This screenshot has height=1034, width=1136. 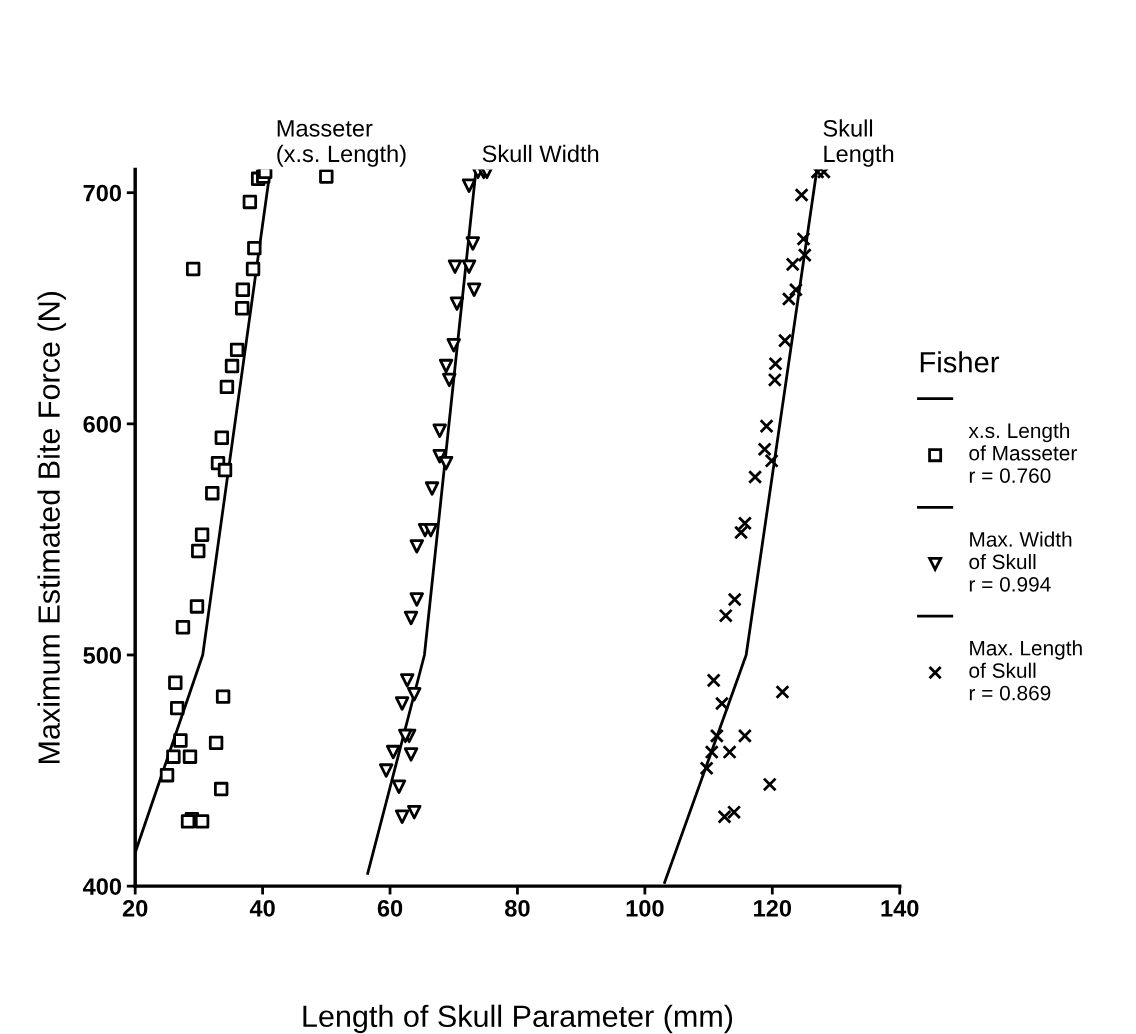 What do you see at coordinates (858, 143) in the screenshot?
I see `text: Skull Length` at bounding box center [858, 143].